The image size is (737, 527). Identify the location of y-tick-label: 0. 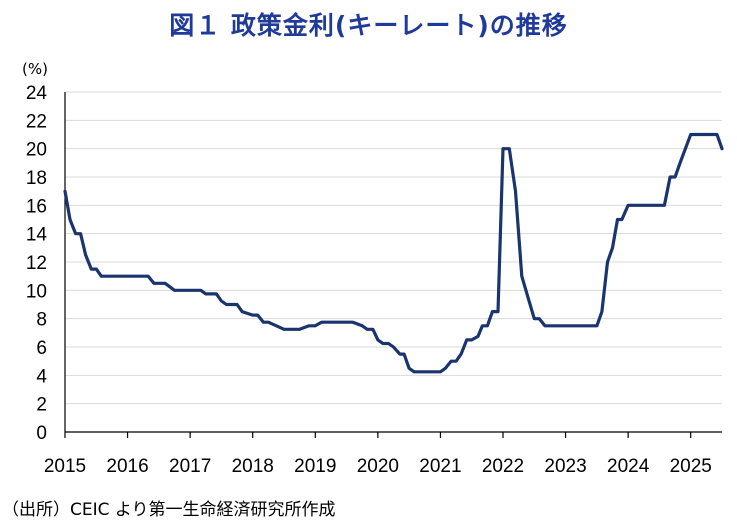
(41, 433).